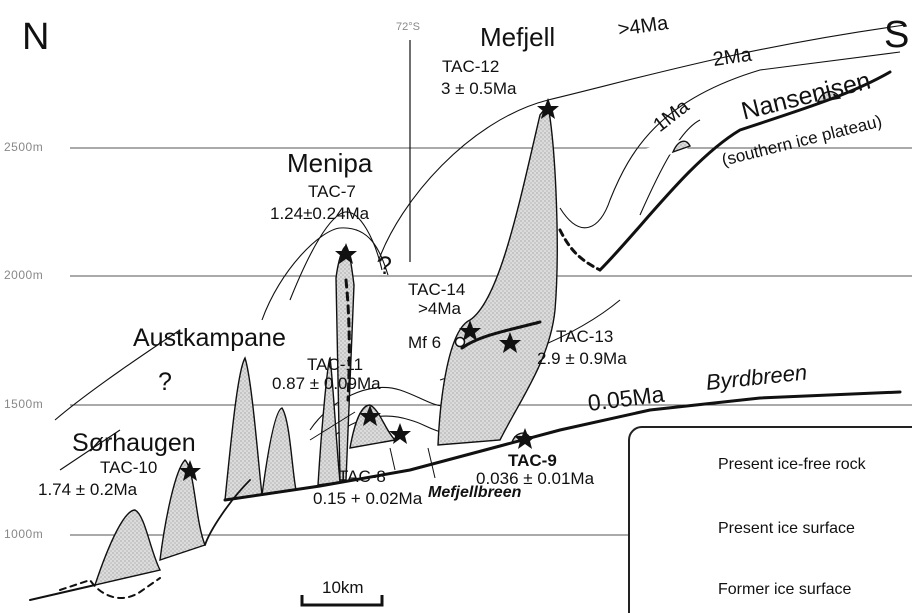  What do you see at coordinates (370, 415) in the screenshot?
I see `star-tac11` at bounding box center [370, 415].